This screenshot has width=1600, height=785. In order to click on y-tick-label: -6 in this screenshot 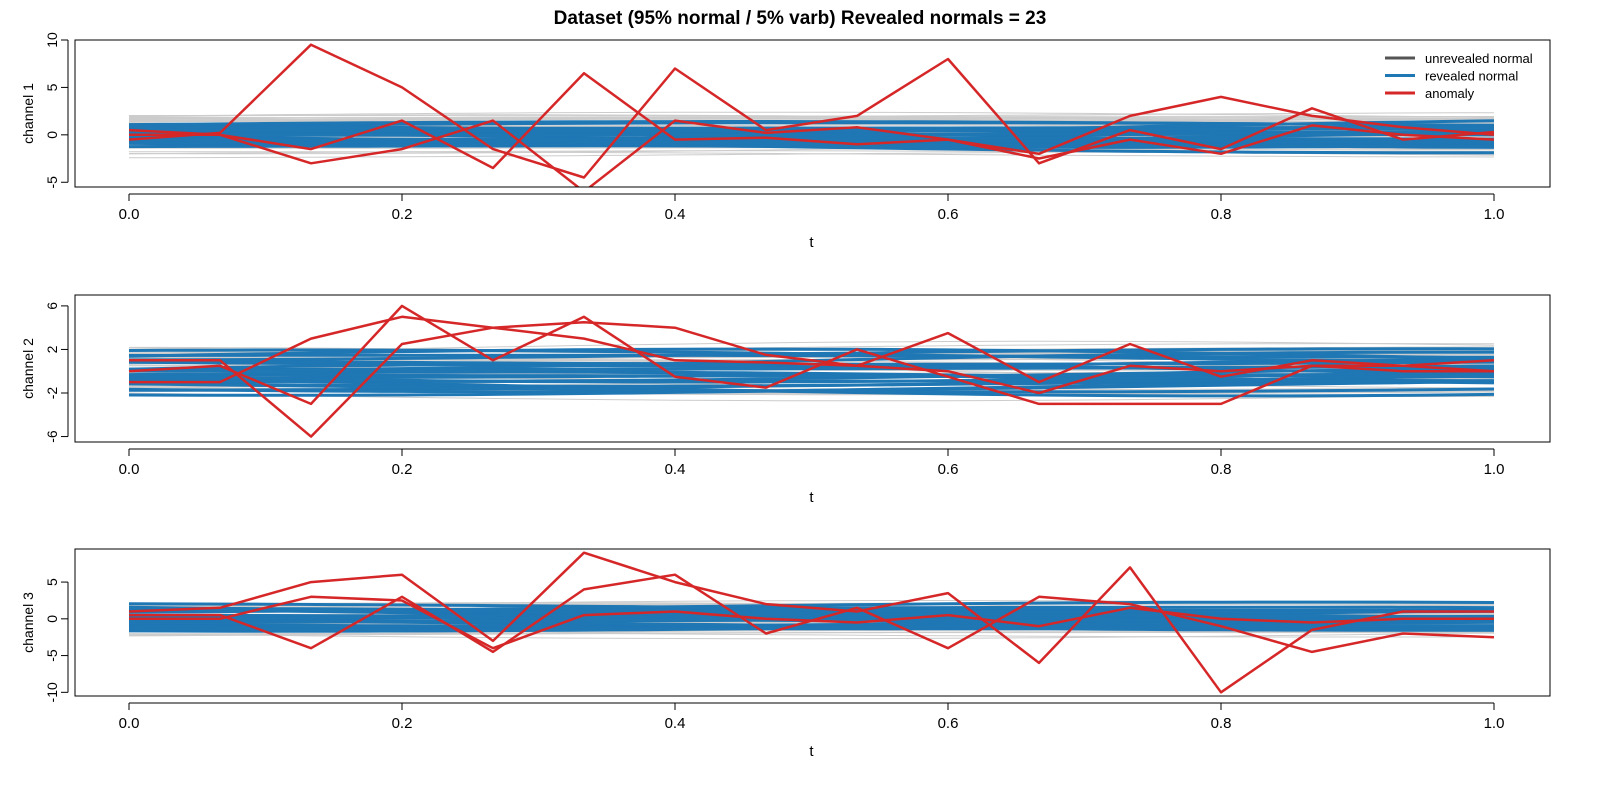, I will do `click(52, 436)`.